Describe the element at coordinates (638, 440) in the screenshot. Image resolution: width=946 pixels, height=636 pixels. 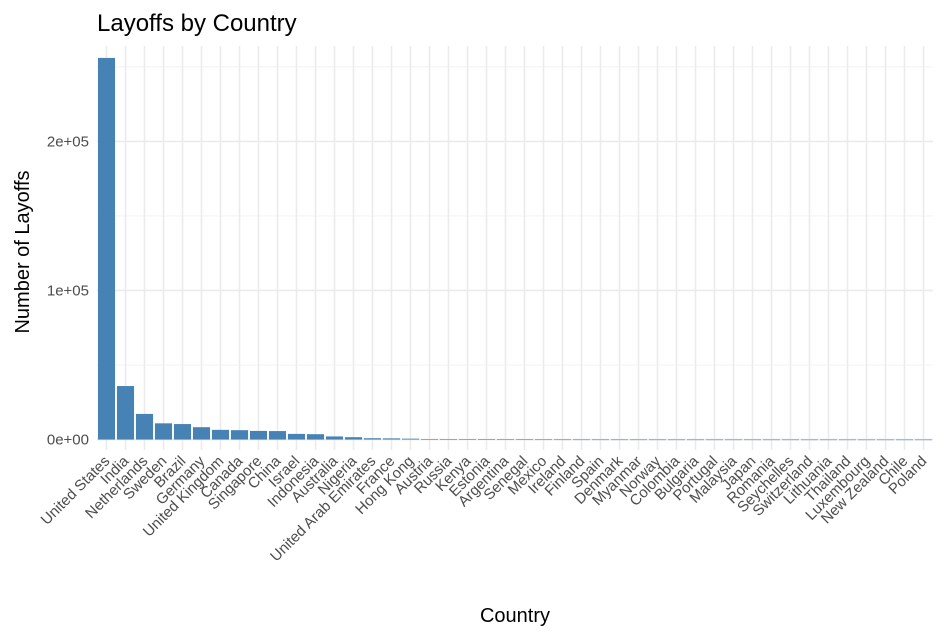
I see `bar-myanmar` at that location.